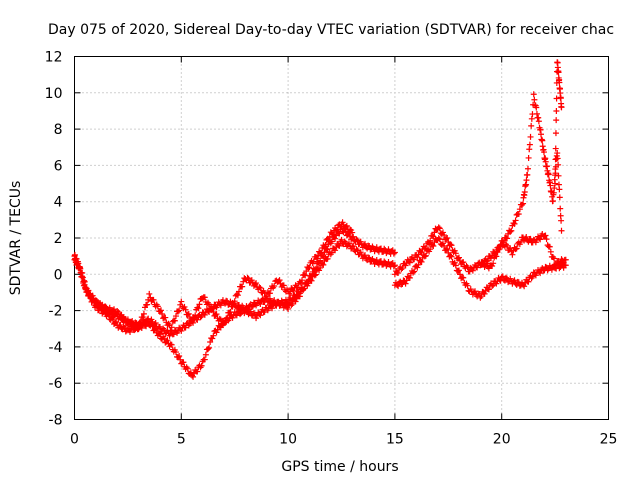  Describe the element at coordinates (58, 275) in the screenshot. I see `y-tick-label: 0` at that location.